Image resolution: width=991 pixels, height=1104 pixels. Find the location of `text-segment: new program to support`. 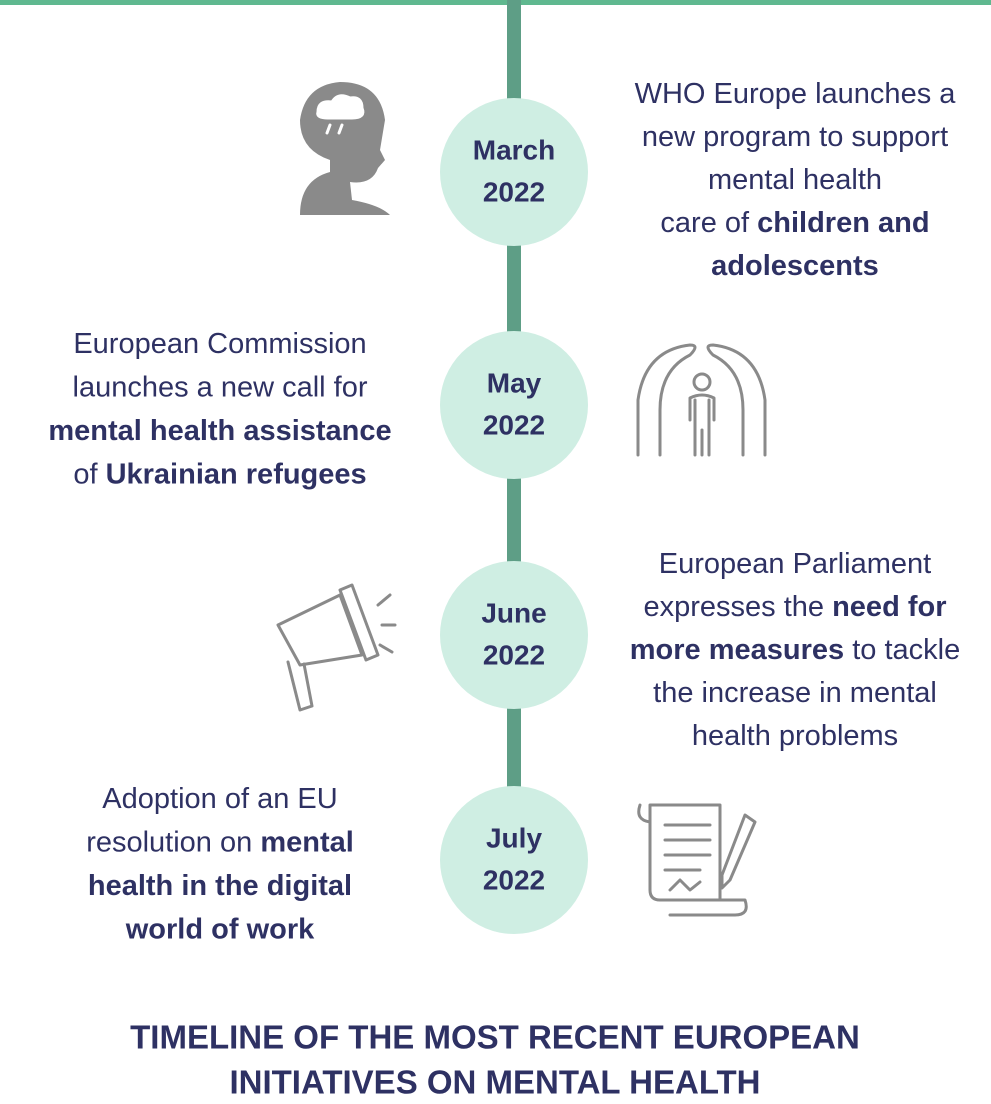

text-segment: new program to support is located at coordinates (795, 137).